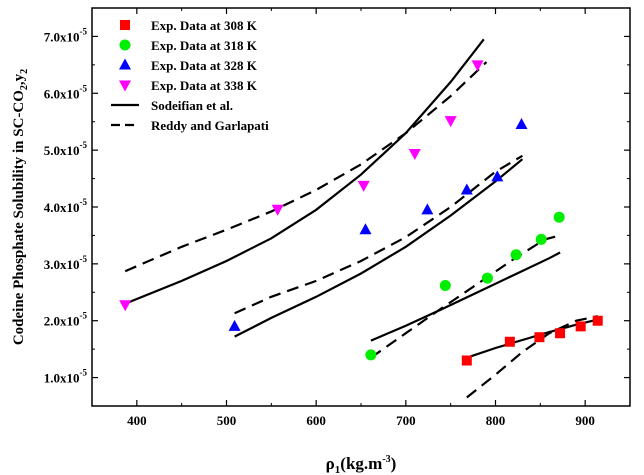 The height and width of the screenshot is (475, 644). I want to click on y-tick-label: 5.0x10⁻⁵, so click(66, 149).